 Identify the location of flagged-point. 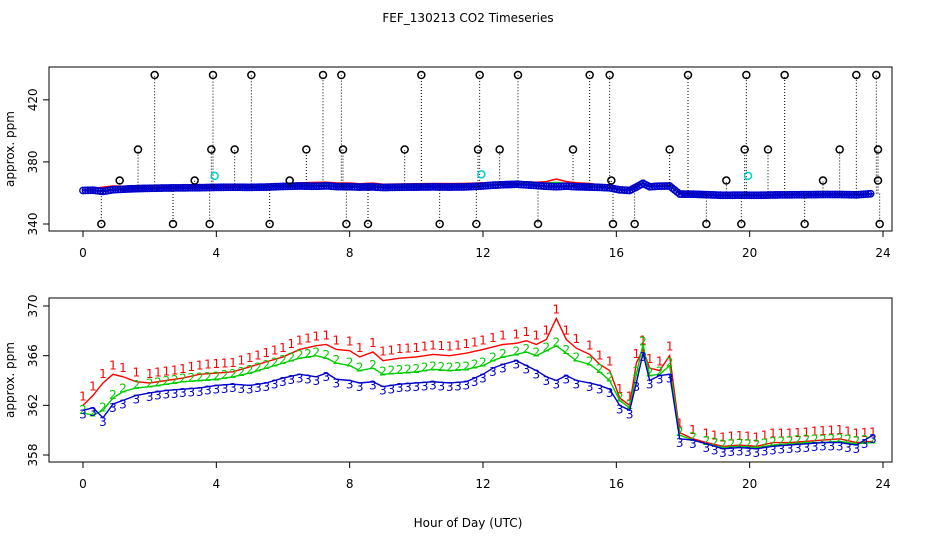
(748, 176).